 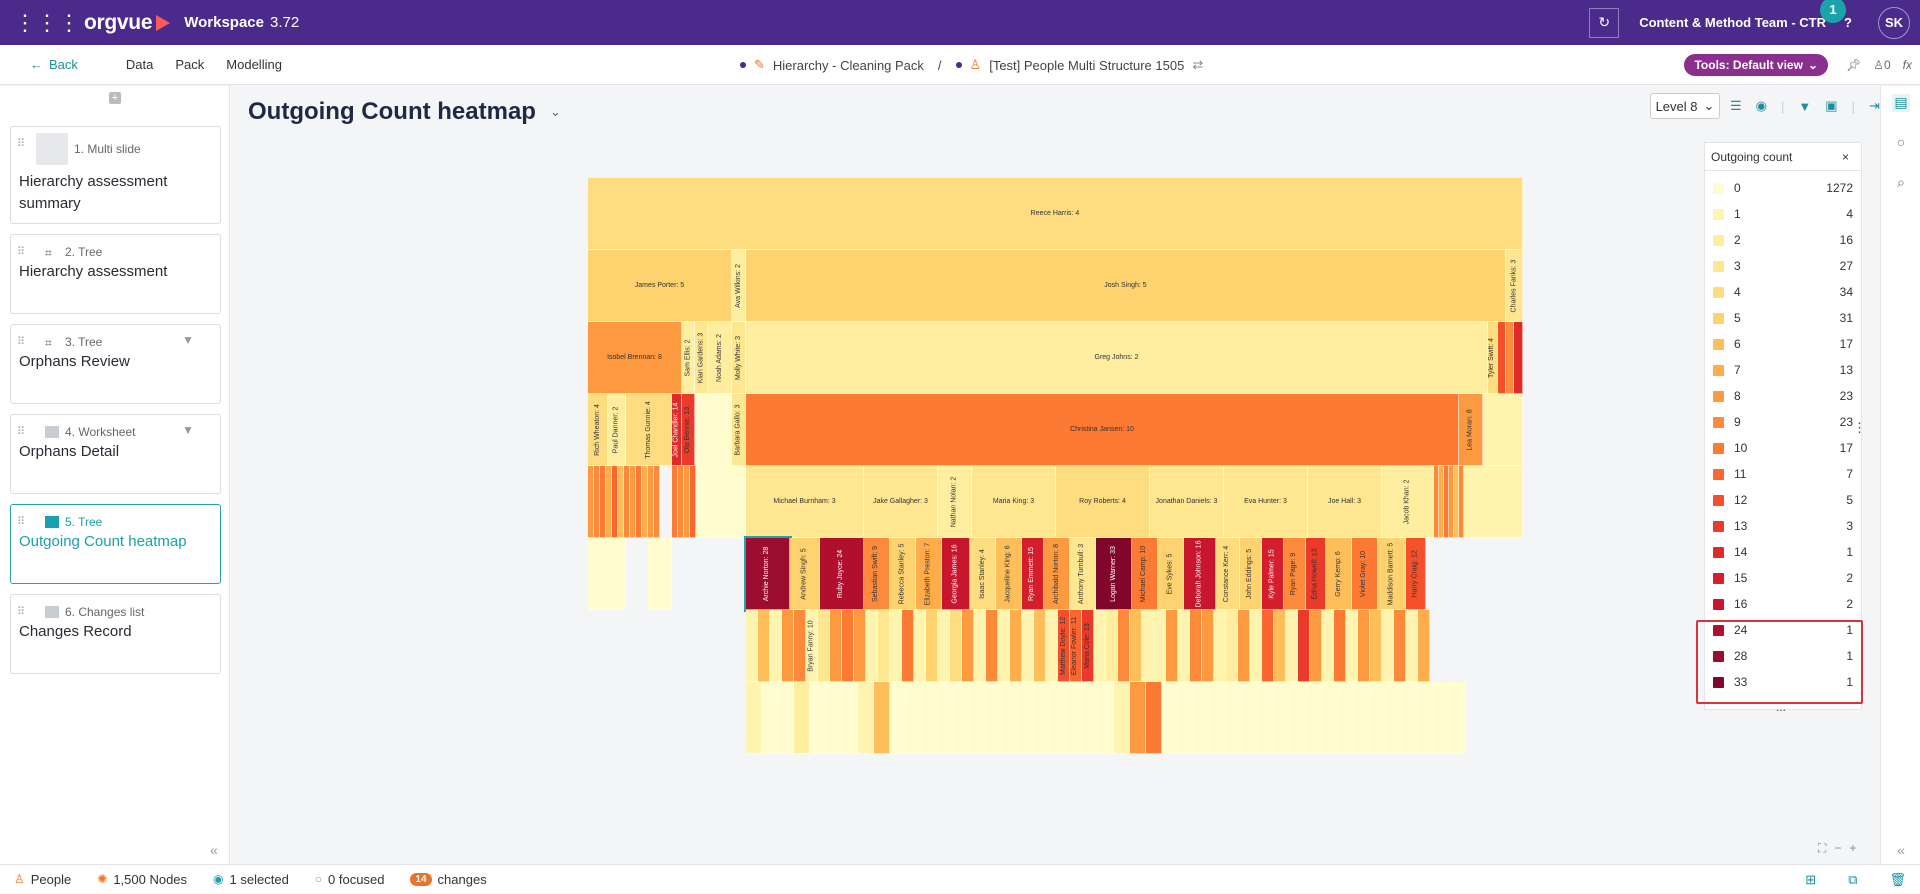 I want to click on circle-icon: ○, so click(x=1901, y=142).